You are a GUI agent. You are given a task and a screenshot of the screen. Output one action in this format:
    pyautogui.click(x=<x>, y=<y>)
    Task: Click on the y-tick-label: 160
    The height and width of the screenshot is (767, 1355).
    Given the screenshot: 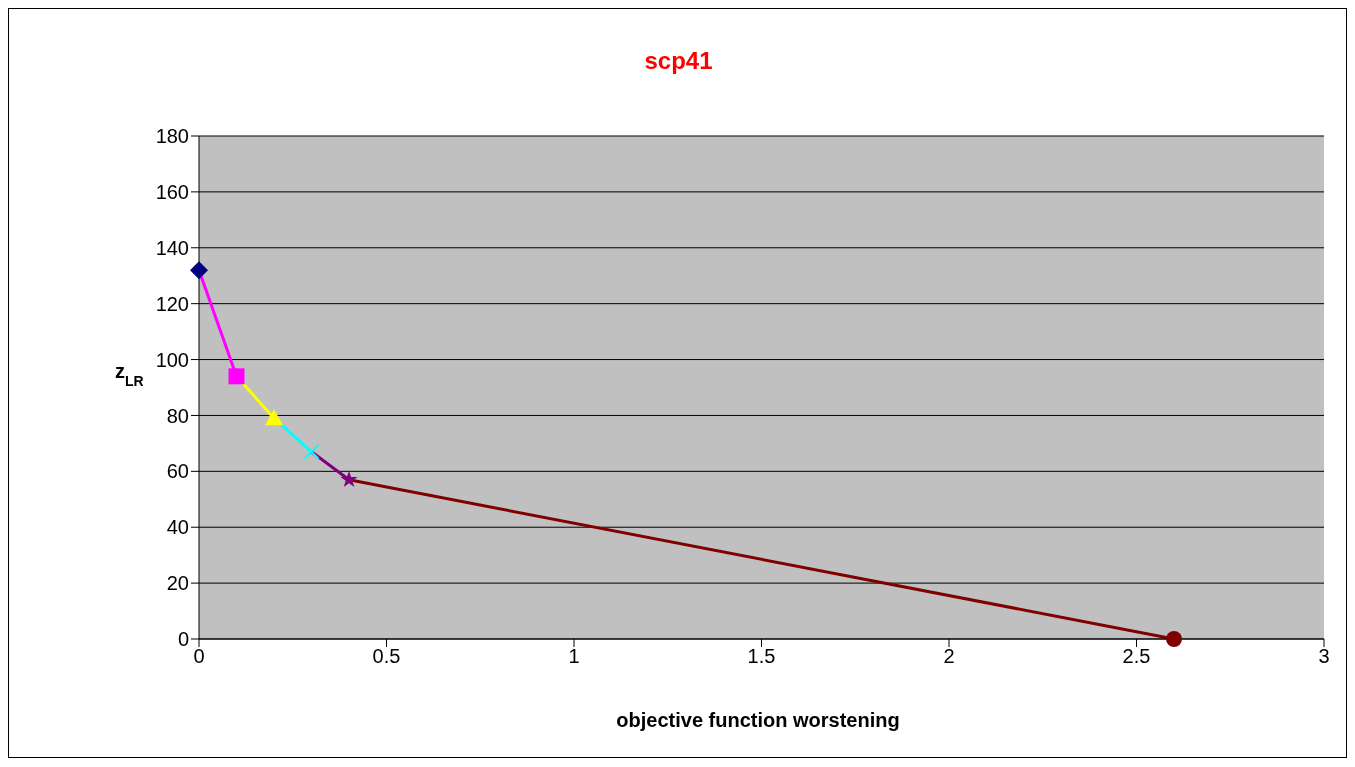 What is the action you would take?
    pyautogui.click(x=172, y=191)
    